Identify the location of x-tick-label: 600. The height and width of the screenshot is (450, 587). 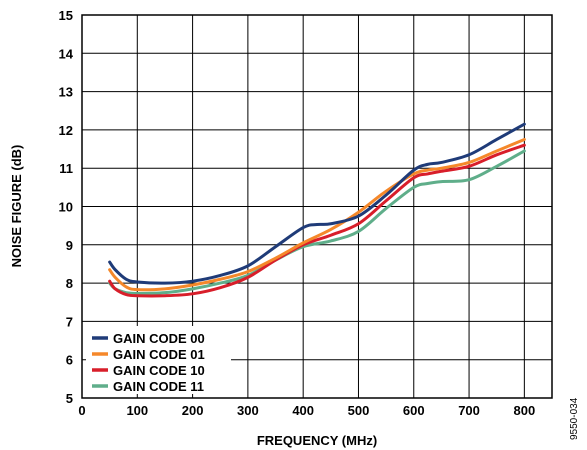
(414, 410).